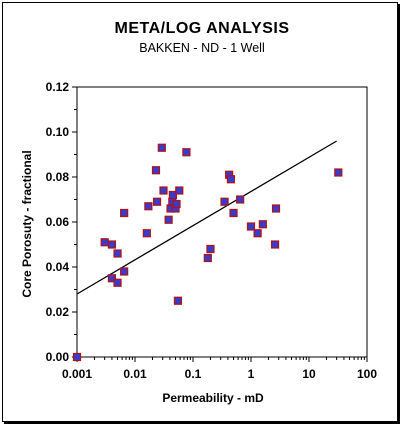 The width and height of the screenshot is (400, 426). Describe the element at coordinates (213, 398) in the screenshot. I see `x-axis-label: Permeability - mD` at that location.